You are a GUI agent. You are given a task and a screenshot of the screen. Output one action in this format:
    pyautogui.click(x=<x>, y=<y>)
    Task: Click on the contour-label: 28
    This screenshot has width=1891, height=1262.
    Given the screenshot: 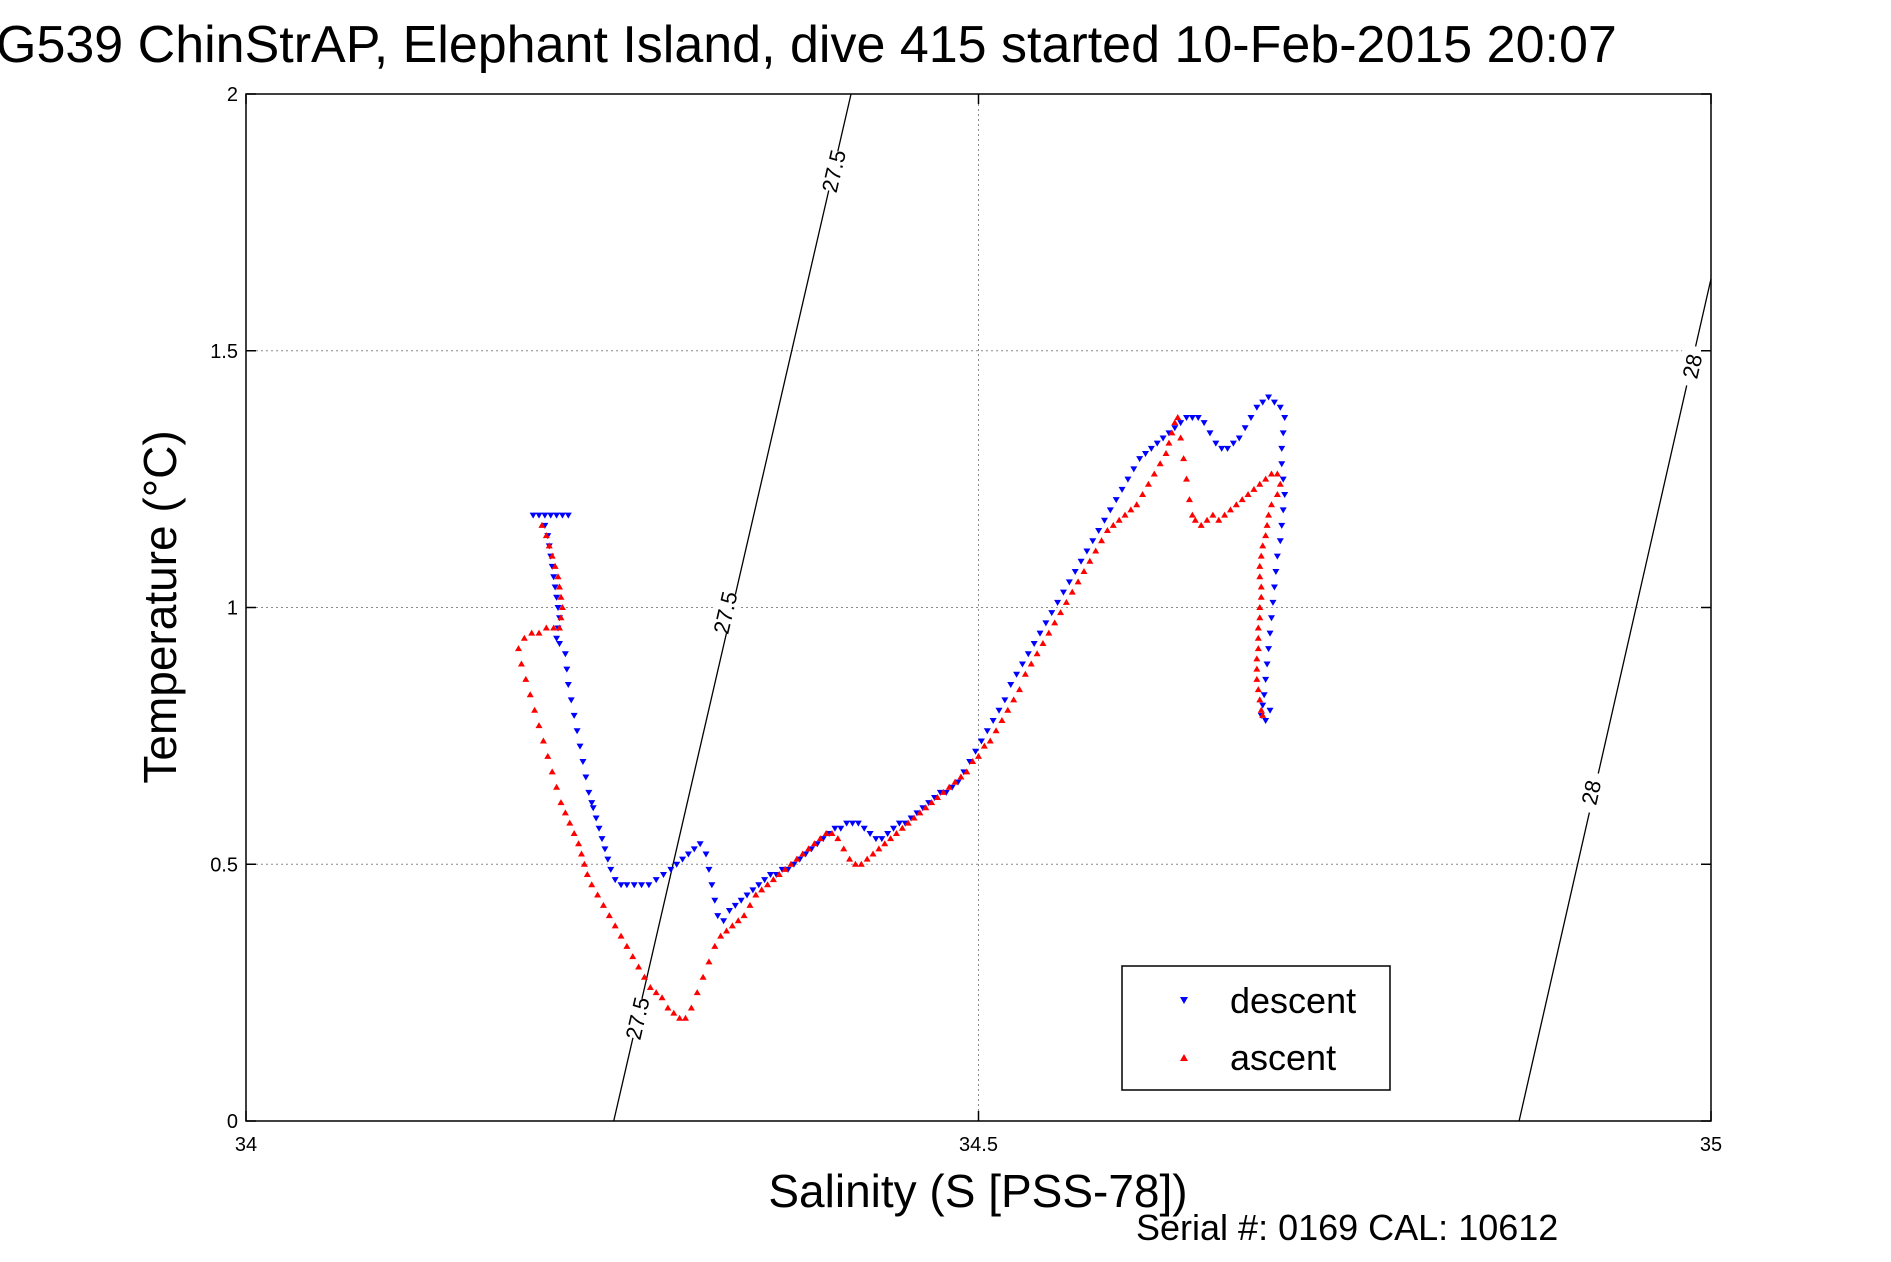 What is the action you would take?
    pyautogui.click(x=1591, y=792)
    